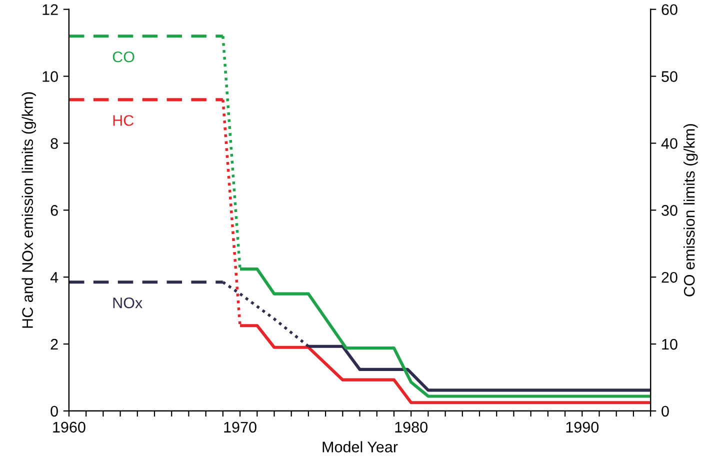 This screenshot has width=711, height=467. What do you see at coordinates (669, 143) in the screenshot?
I see `y2-tick-label: 40` at bounding box center [669, 143].